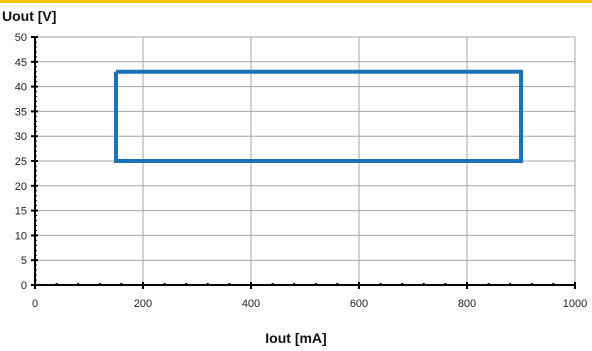 The height and width of the screenshot is (351, 592). What do you see at coordinates (21, 38) in the screenshot?
I see `y-tick-label: 50` at bounding box center [21, 38].